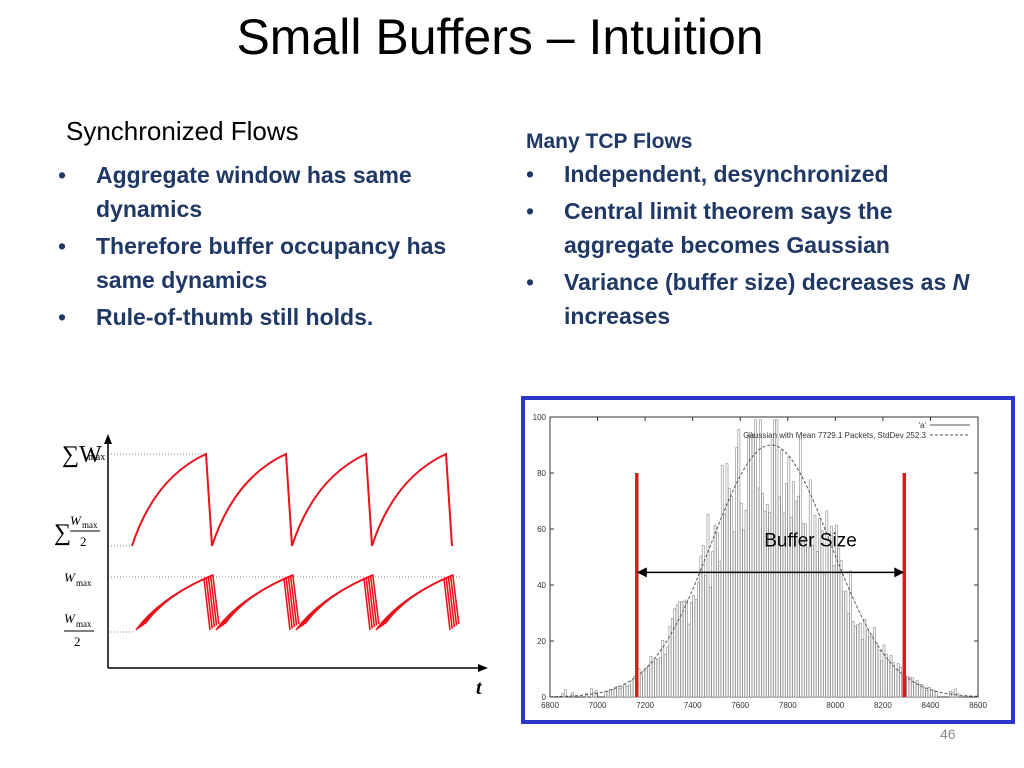 This screenshot has height=768, width=1024. I want to click on label-sumhalf-num: W, so click(76, 520).